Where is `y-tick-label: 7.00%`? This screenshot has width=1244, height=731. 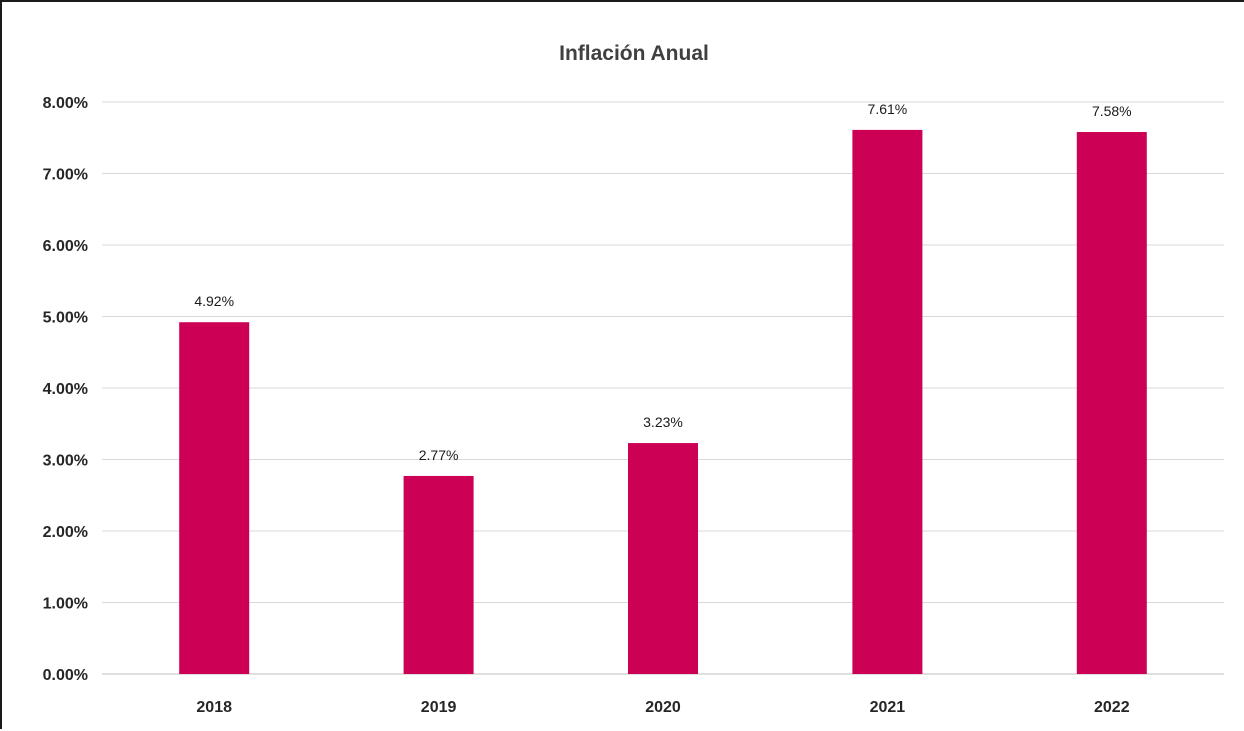 y-tick-label: 7.00% is located at coordinates (65, 175).